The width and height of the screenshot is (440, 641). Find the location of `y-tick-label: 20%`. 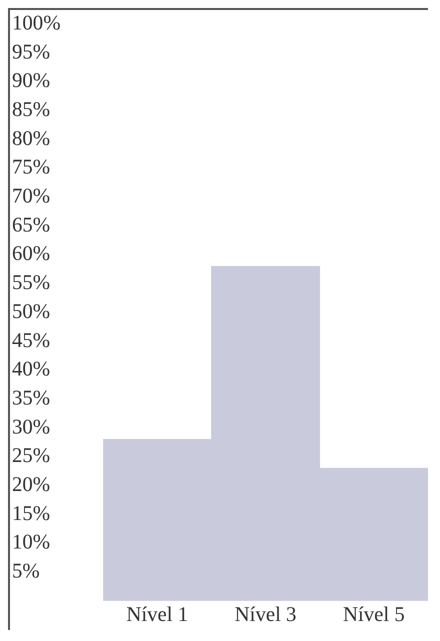

y-tick-label: 20% is located at coordinates (31, 484).